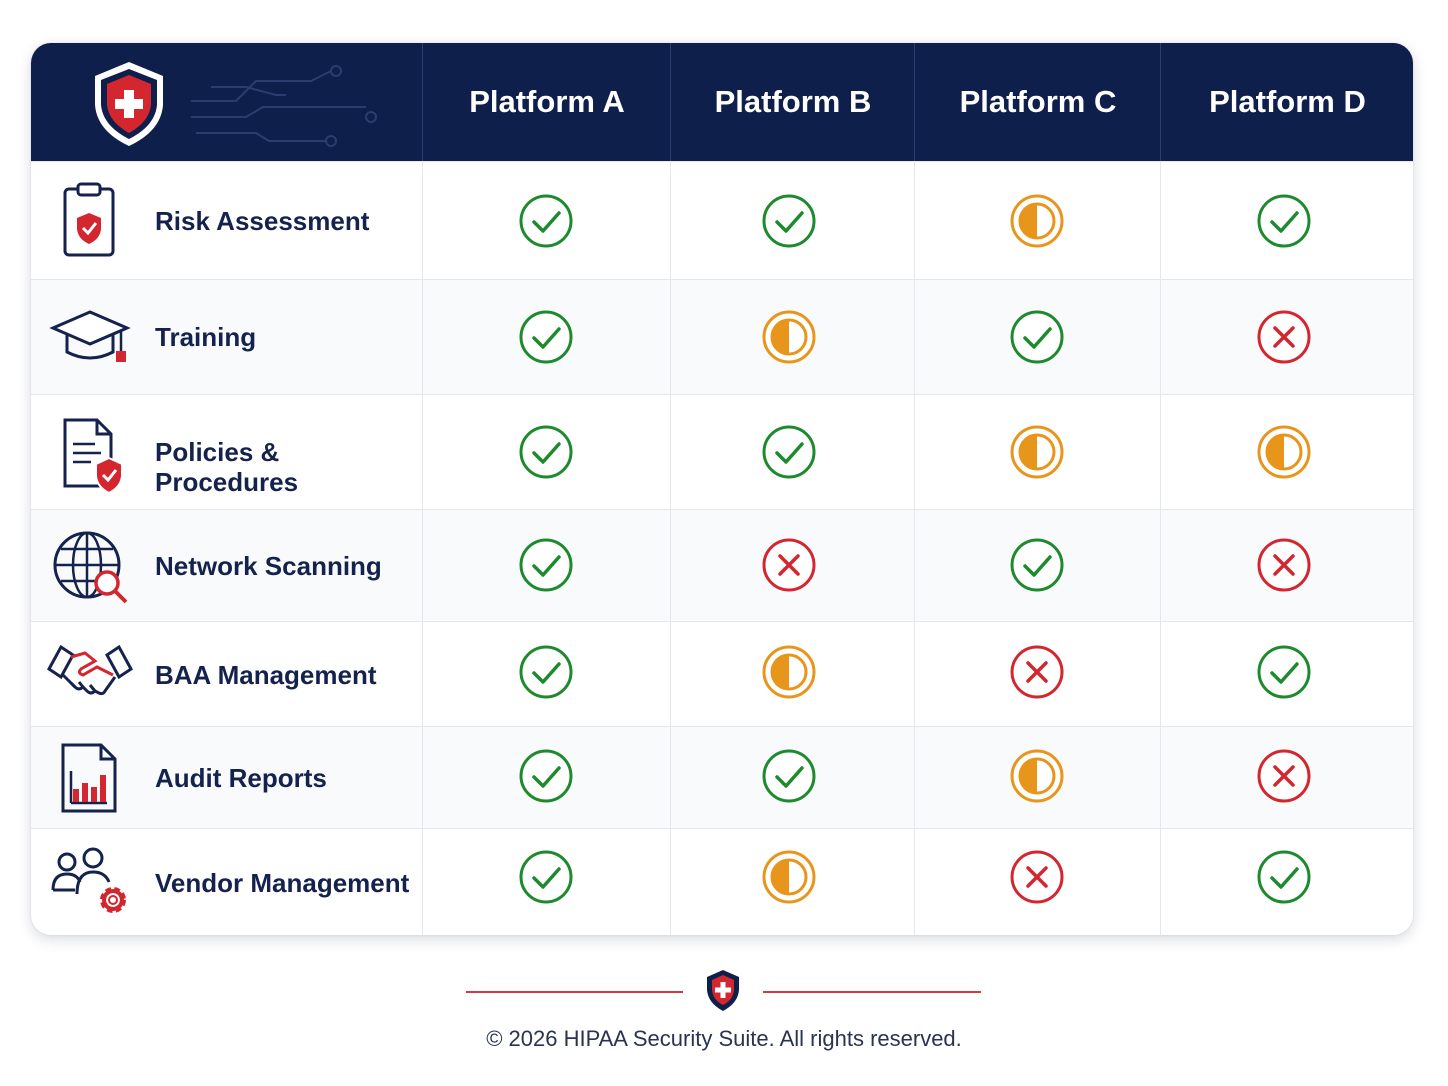 Image resolution: width=1448 pixels, height=1086 pixels. I want to click on header-logo-area, so click(226, 102).